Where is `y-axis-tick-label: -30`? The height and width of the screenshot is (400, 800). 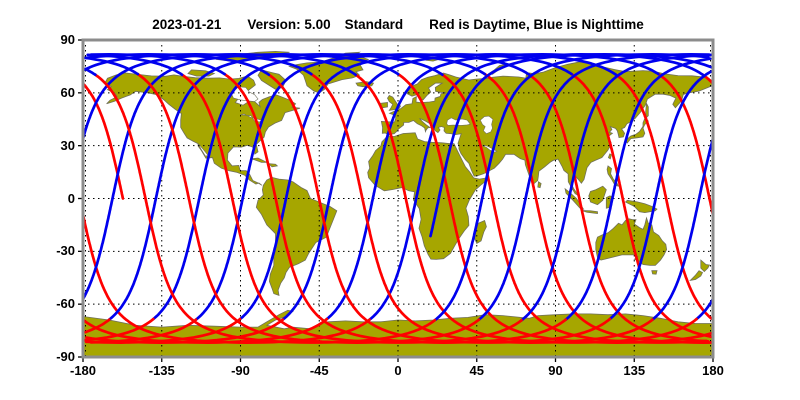 y-axis-tick-label: -30 is located at coordinates (65, 251).